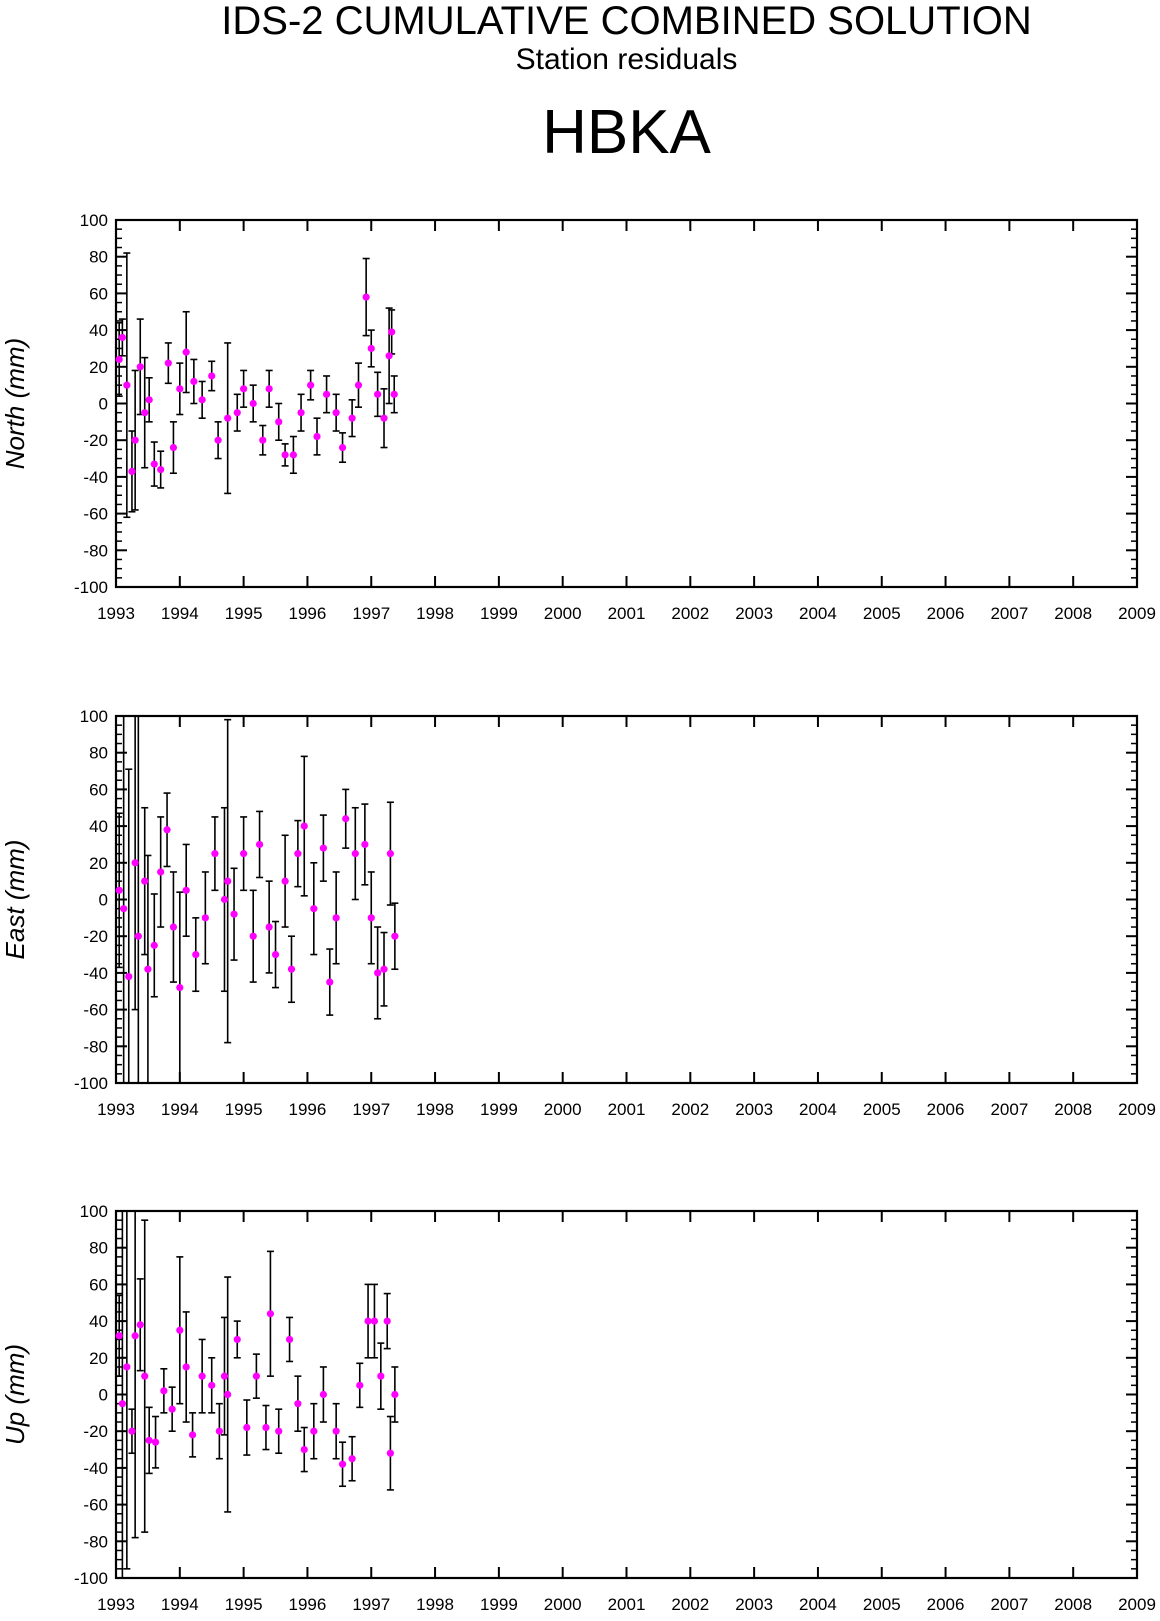 This screenshot has width=1160, height=1621. What do you see at coordinates (499, 1604) in the screenshot?
I see `up-x-tick-label: 1999` at bounding box center [499, 1604].